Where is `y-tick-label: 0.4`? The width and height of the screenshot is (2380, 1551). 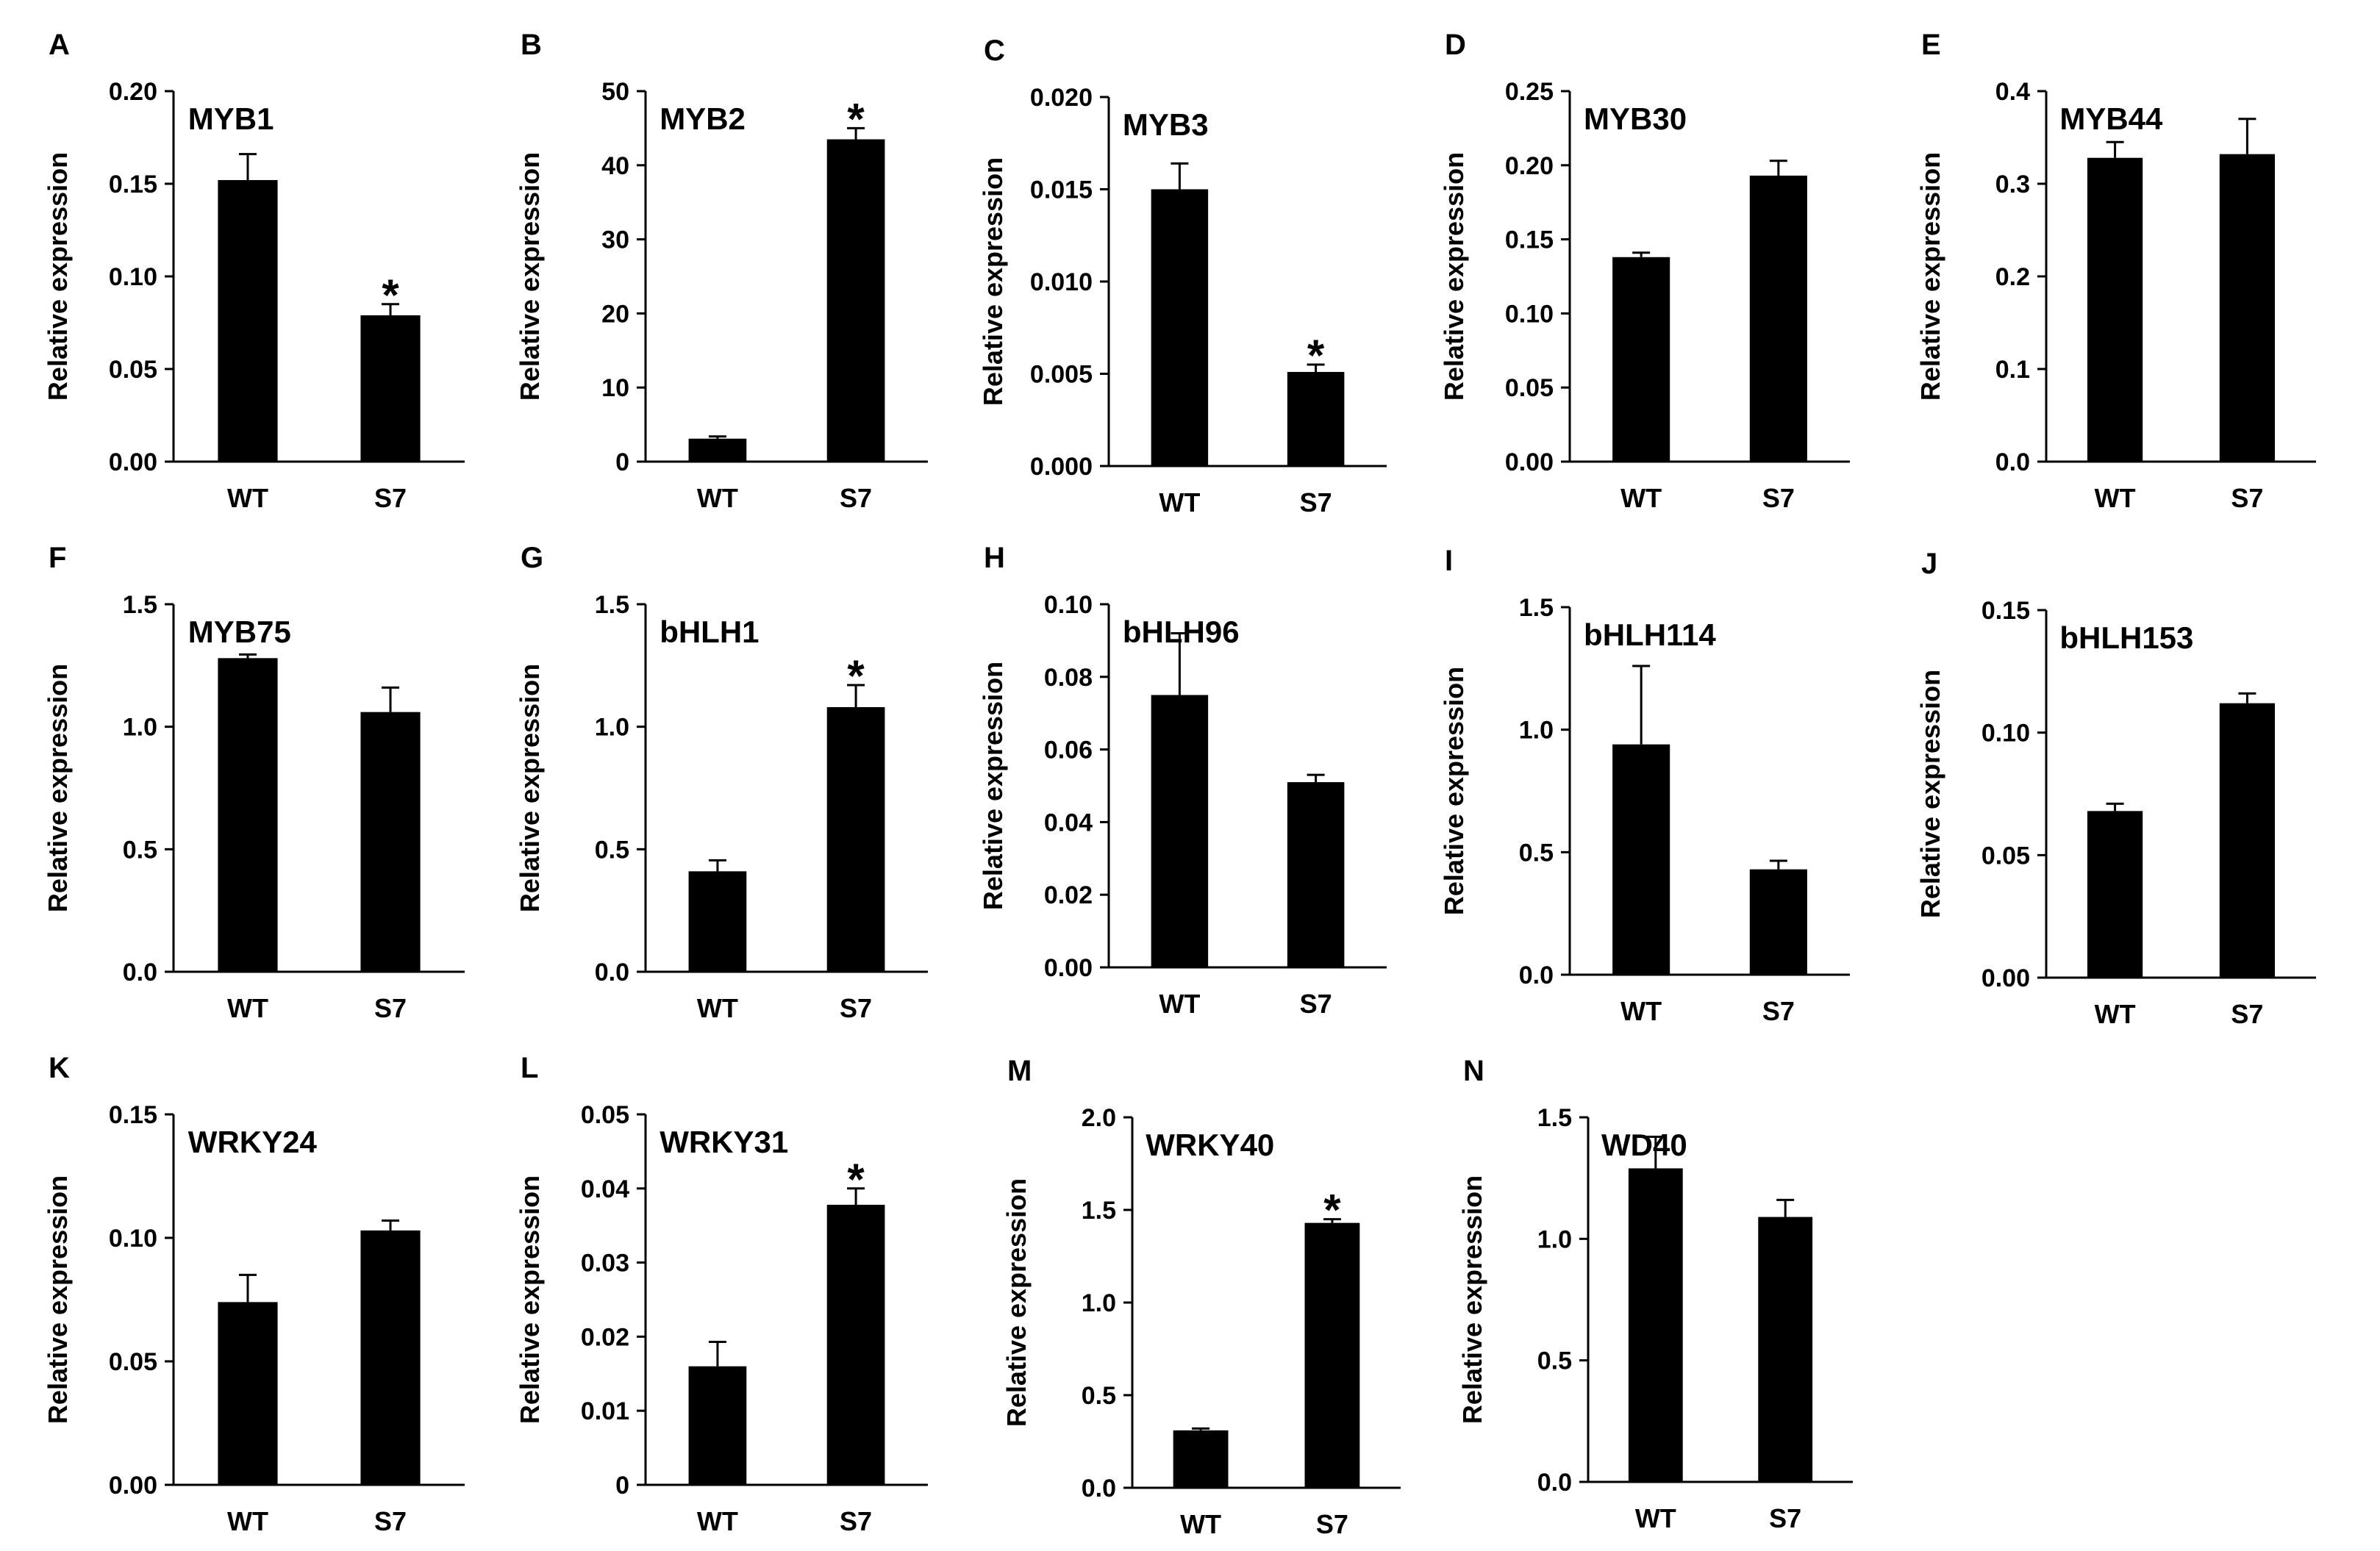
y-tick-label: 0.4 is located at coordinates (2012, 92).